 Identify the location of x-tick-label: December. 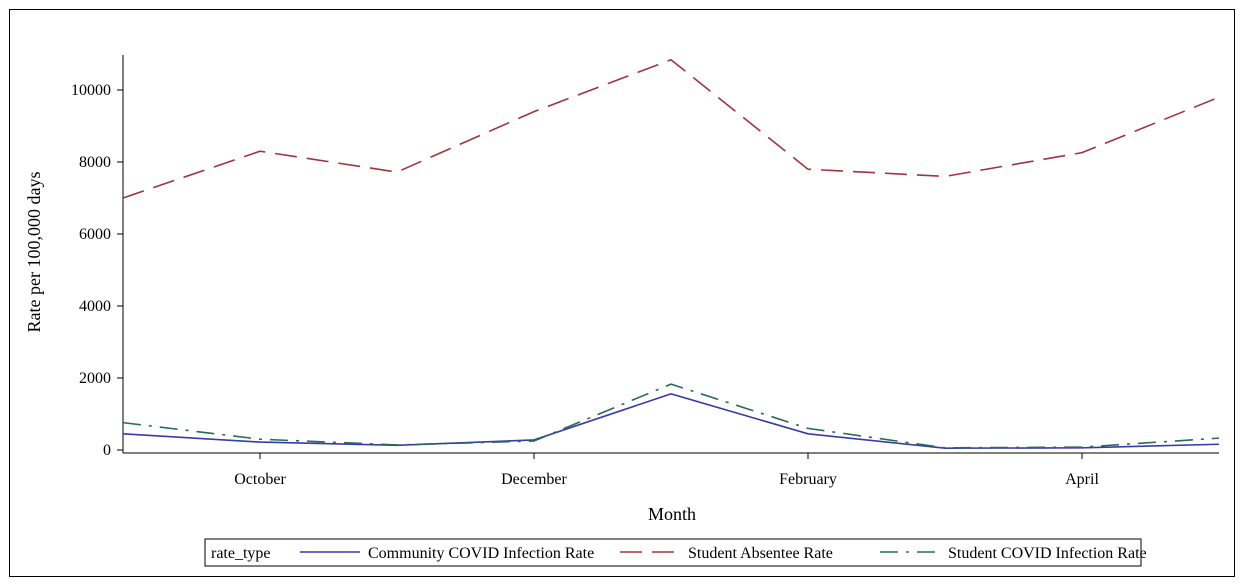
(534, 479).